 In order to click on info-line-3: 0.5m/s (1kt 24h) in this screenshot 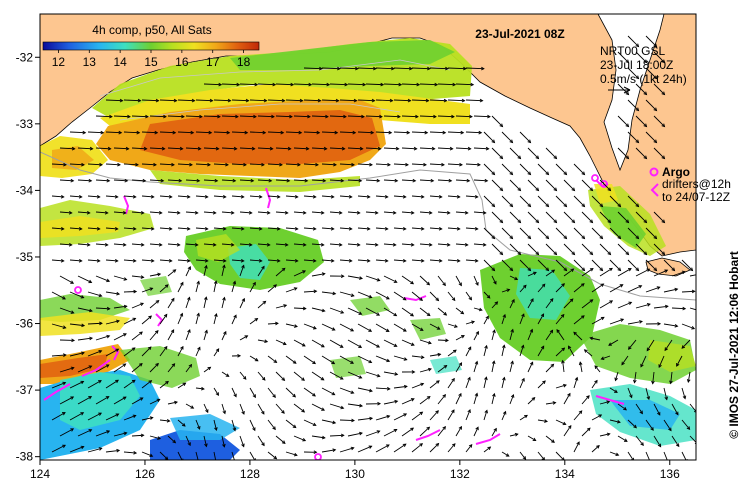, I will do `click(643, 79)`.